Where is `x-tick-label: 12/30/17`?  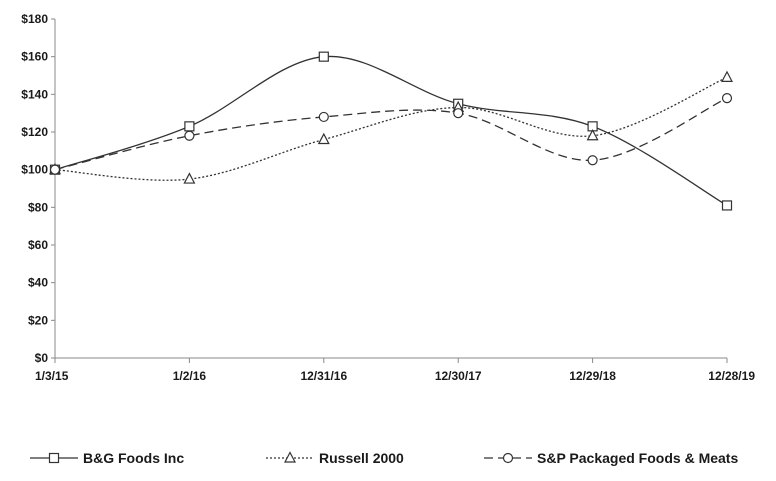
x-tick-label: 12/30/17 is located at coordinates (458, 376).